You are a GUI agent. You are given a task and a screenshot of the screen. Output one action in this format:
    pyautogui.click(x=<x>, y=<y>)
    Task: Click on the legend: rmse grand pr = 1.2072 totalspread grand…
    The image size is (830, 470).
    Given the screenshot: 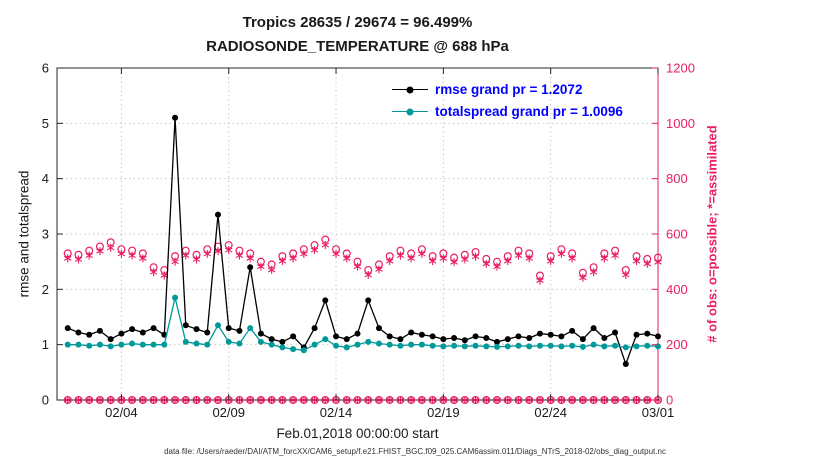 What is the action you would take?
    pyautogui.click(x=507, y=100)
    